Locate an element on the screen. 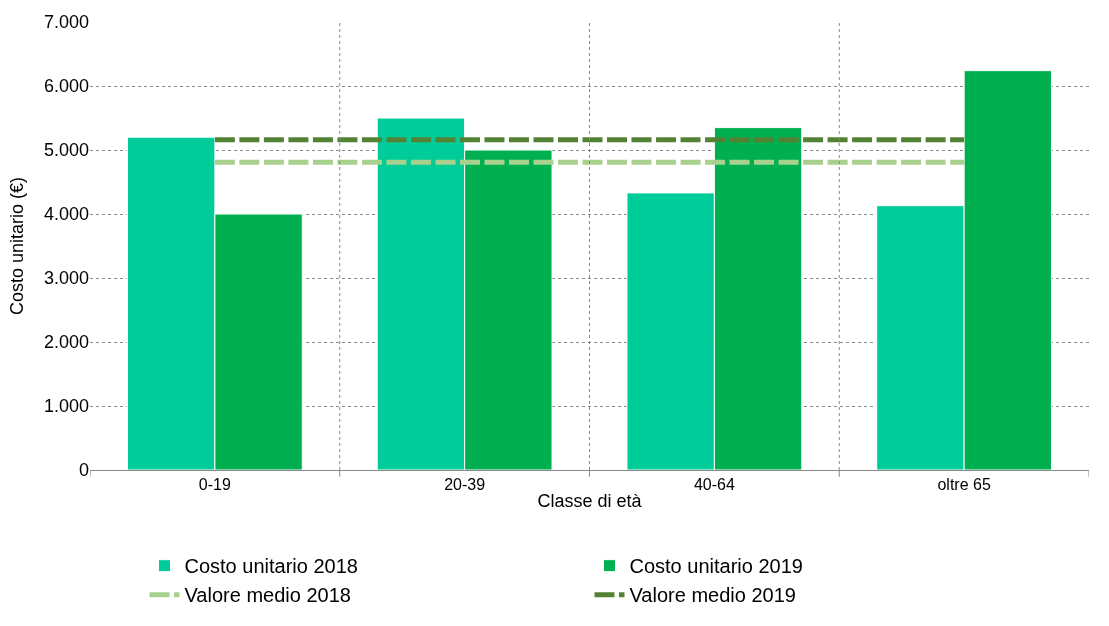  y-tick-label: 1.000 is located at coordinates (66, 406).